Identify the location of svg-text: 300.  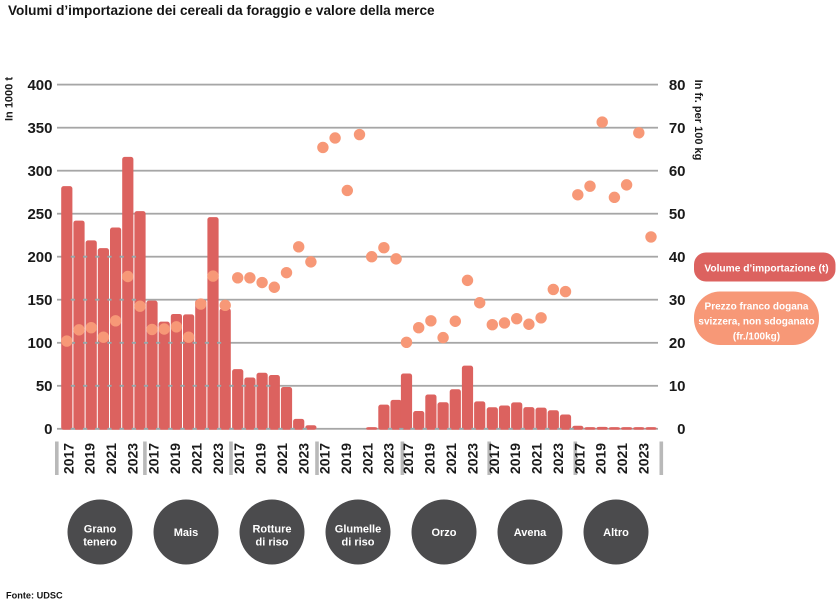
(39, 171).